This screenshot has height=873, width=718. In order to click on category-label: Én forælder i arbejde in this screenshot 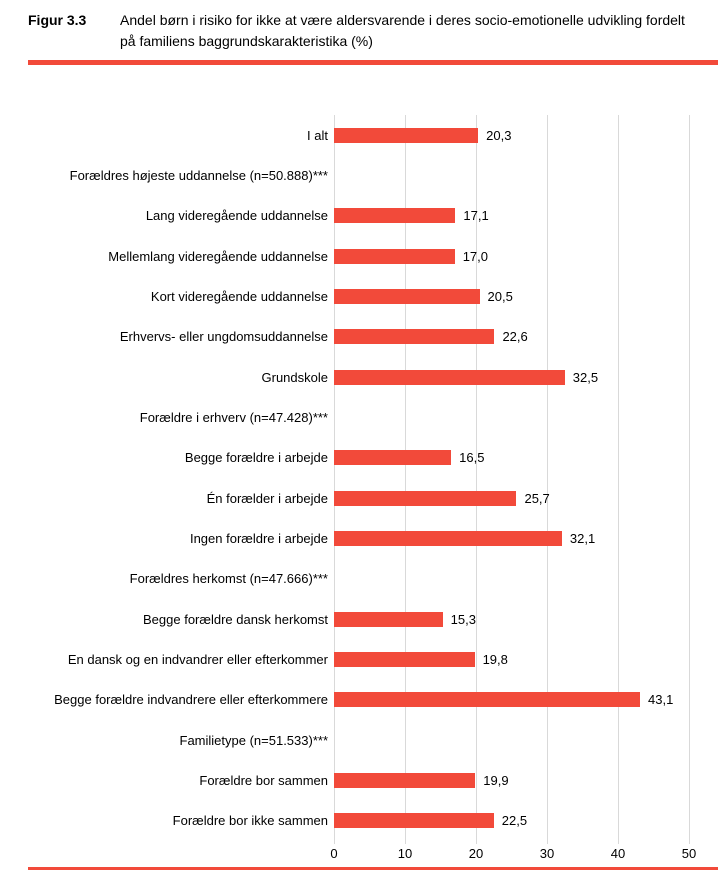, I will do `click(267, 498)`.